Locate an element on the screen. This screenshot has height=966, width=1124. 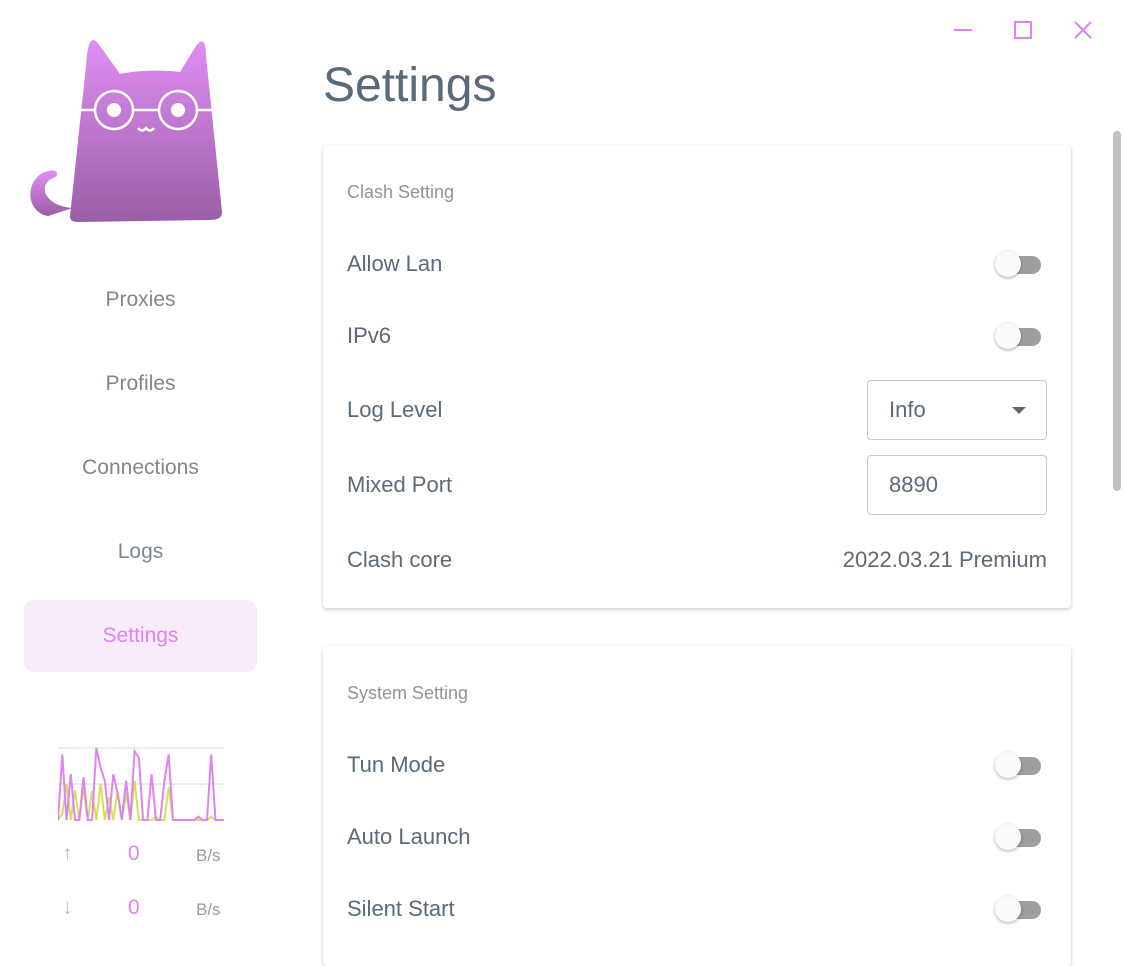
upload-unit: B/s is located at coordinates (208, 855).